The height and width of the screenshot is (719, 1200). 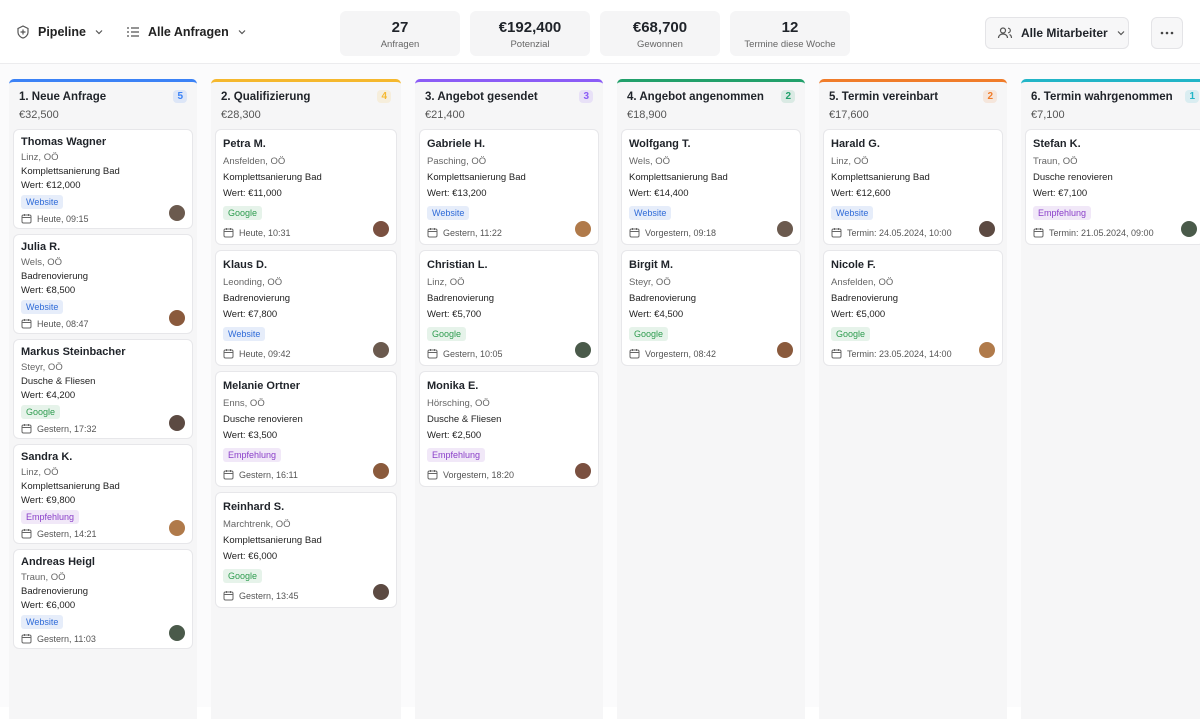 I want to click on column-total: €21,400, so click(x=509, y=116).